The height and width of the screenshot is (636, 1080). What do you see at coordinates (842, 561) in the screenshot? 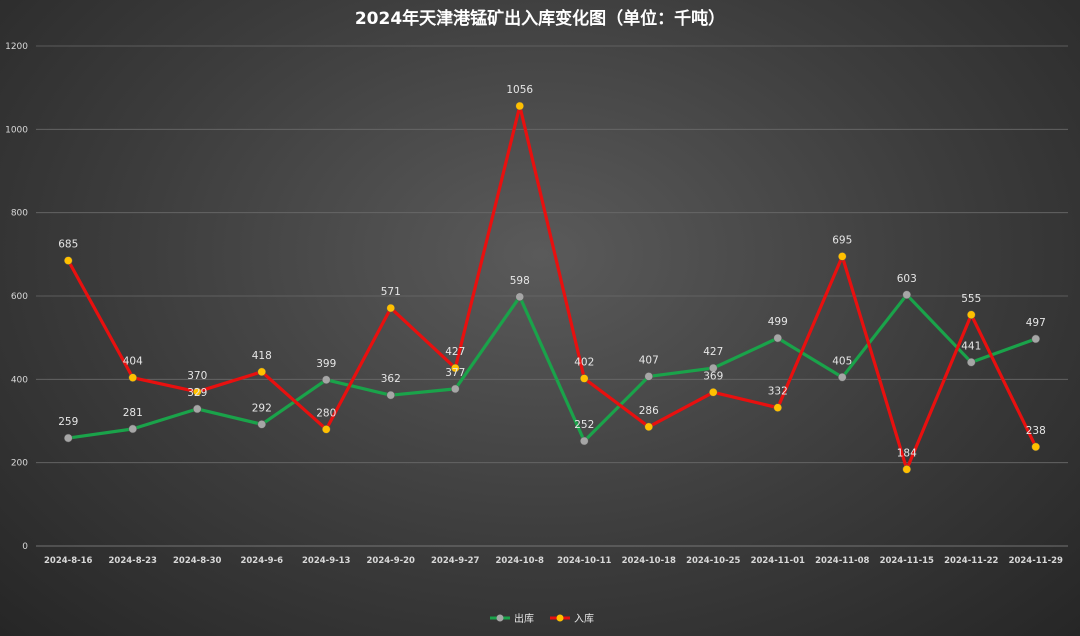
I see `x-tick-label: 2024-11-08` at bounding box center [842, 561].